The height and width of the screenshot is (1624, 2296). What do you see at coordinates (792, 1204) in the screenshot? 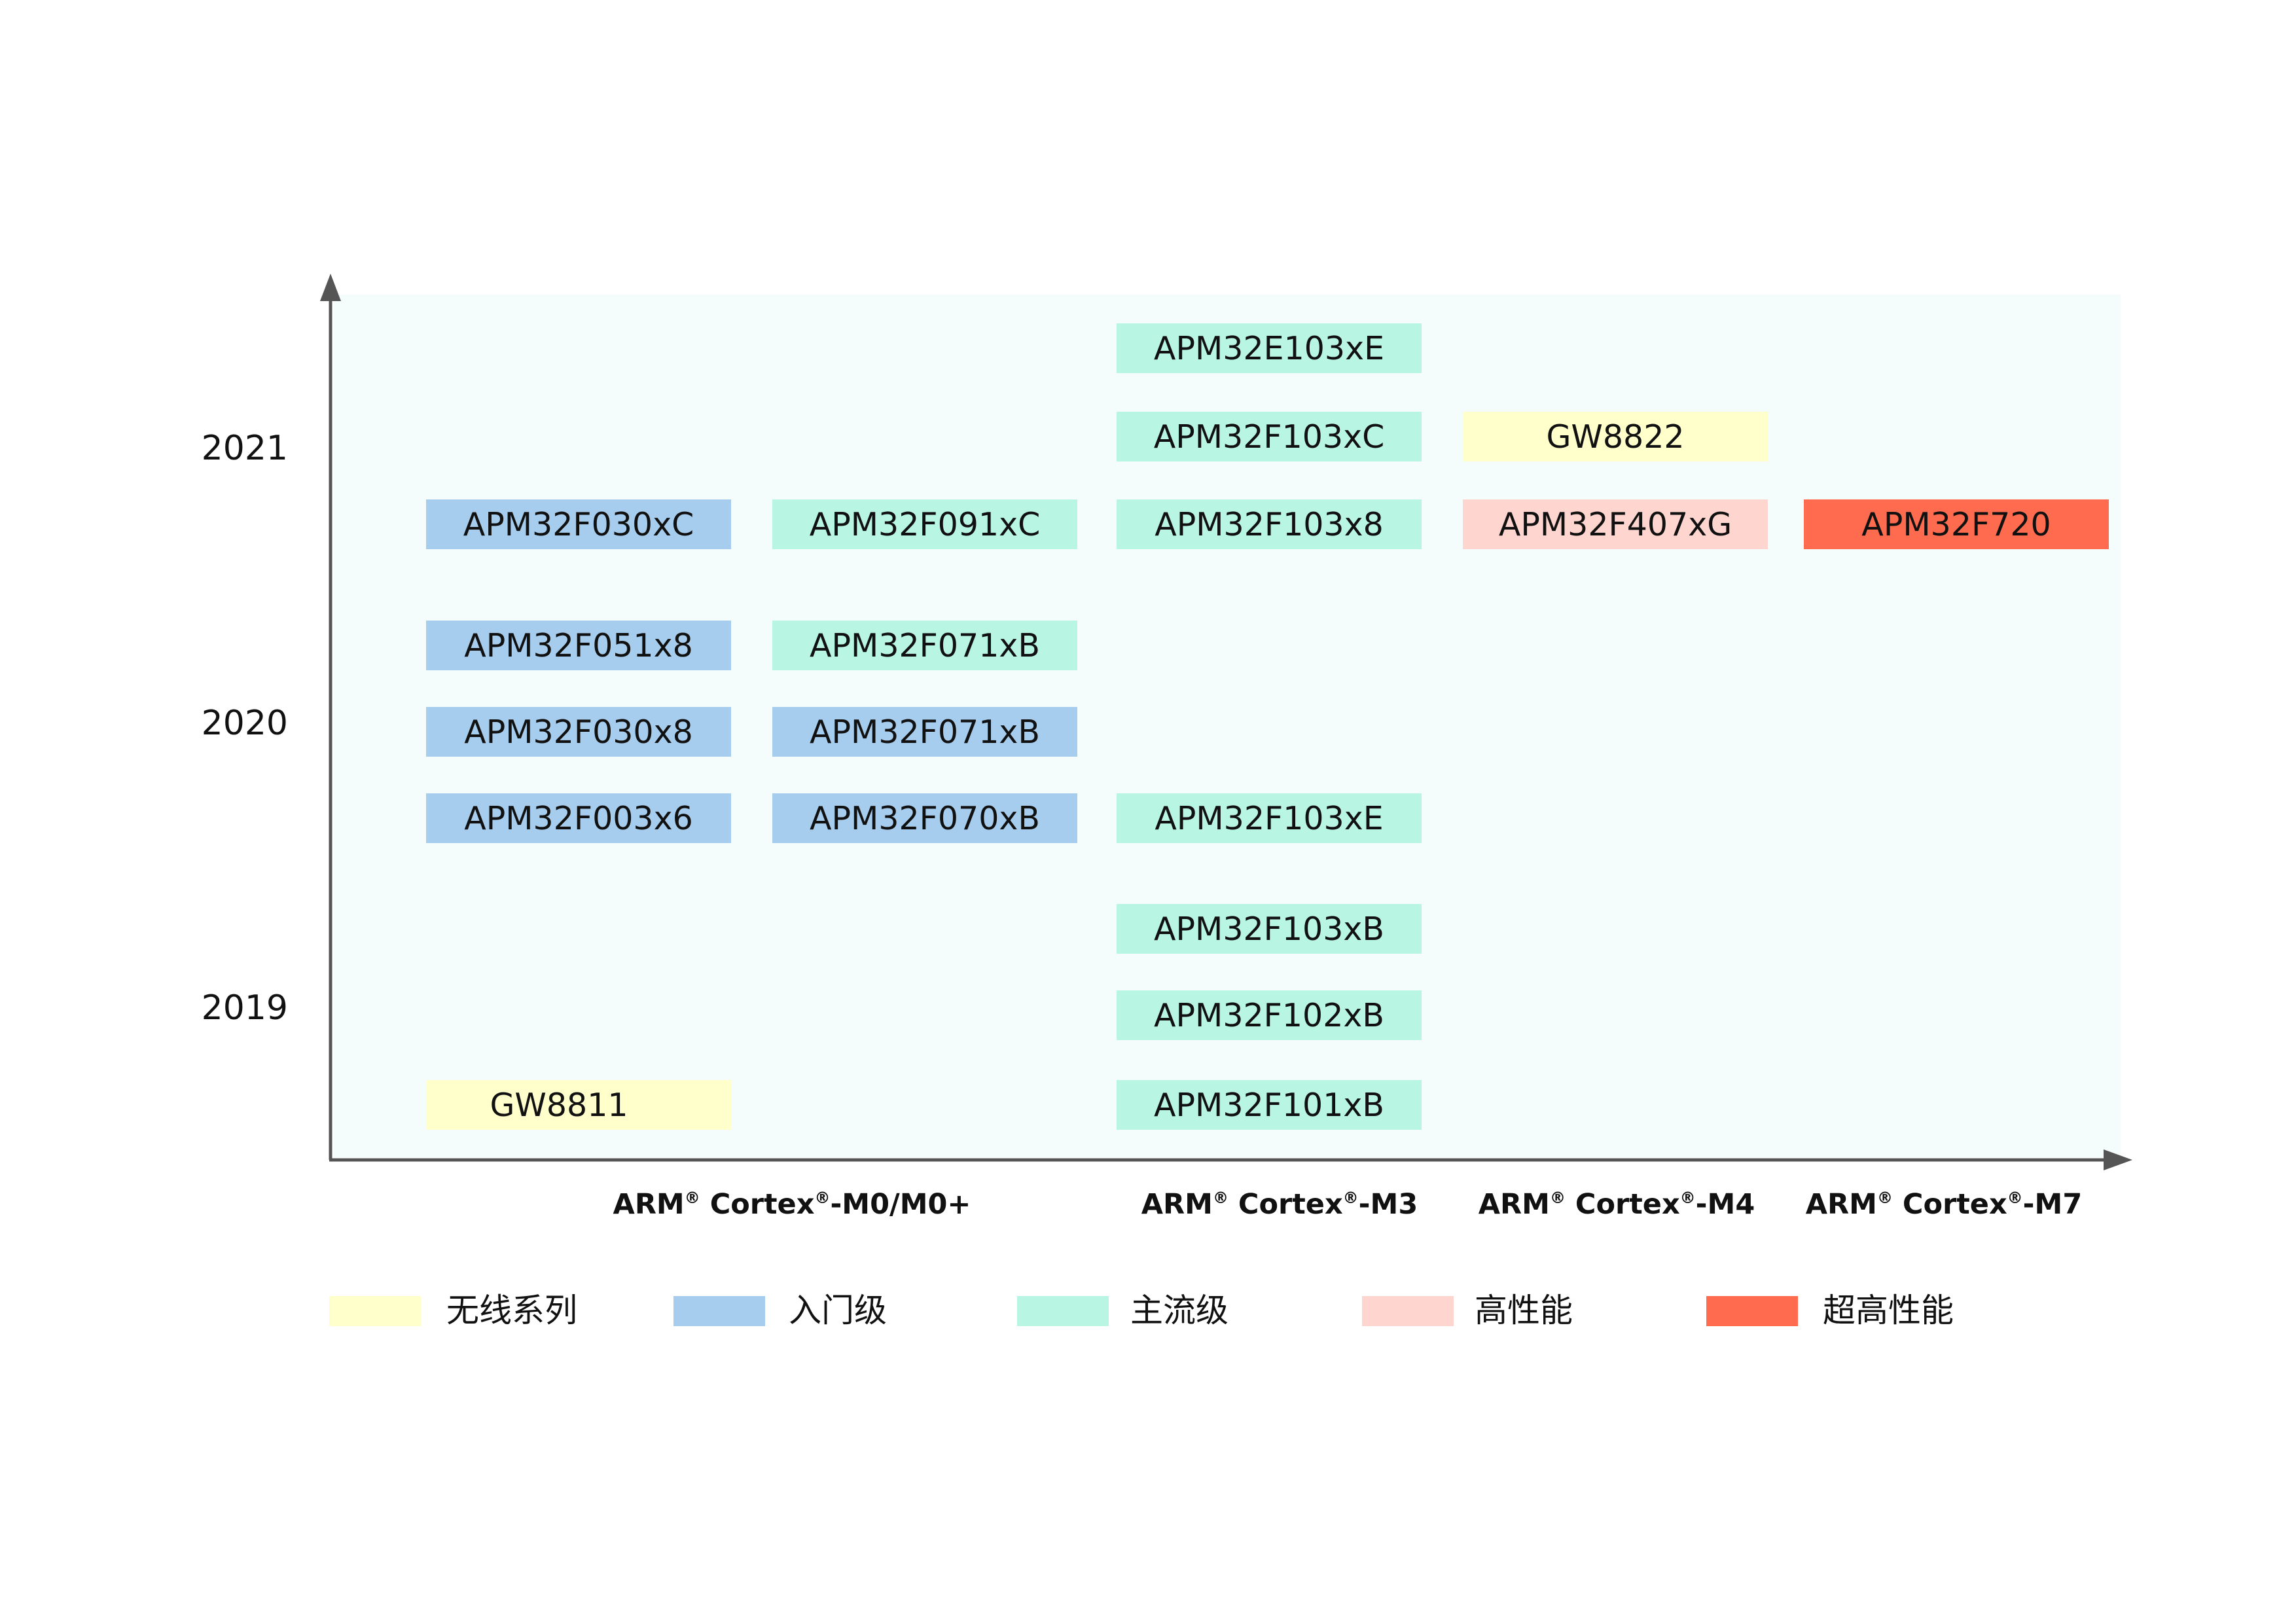
I see `x-label-m0: ARM® Cortex®-M0/M0+` at bounding box center [792, 1204].